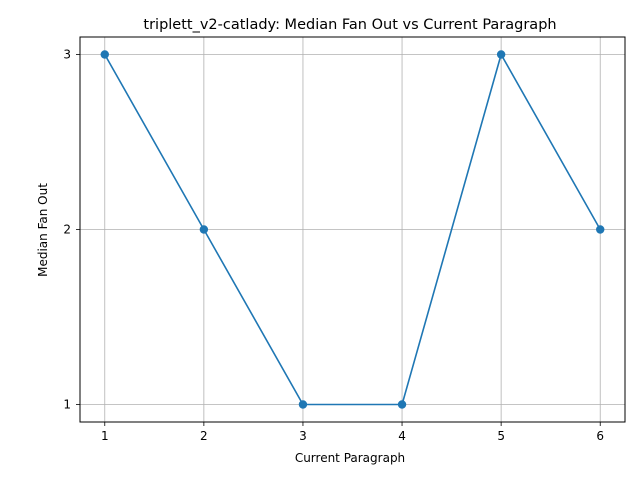  I want to click on y-tick-label: 3, so click(67, 55).